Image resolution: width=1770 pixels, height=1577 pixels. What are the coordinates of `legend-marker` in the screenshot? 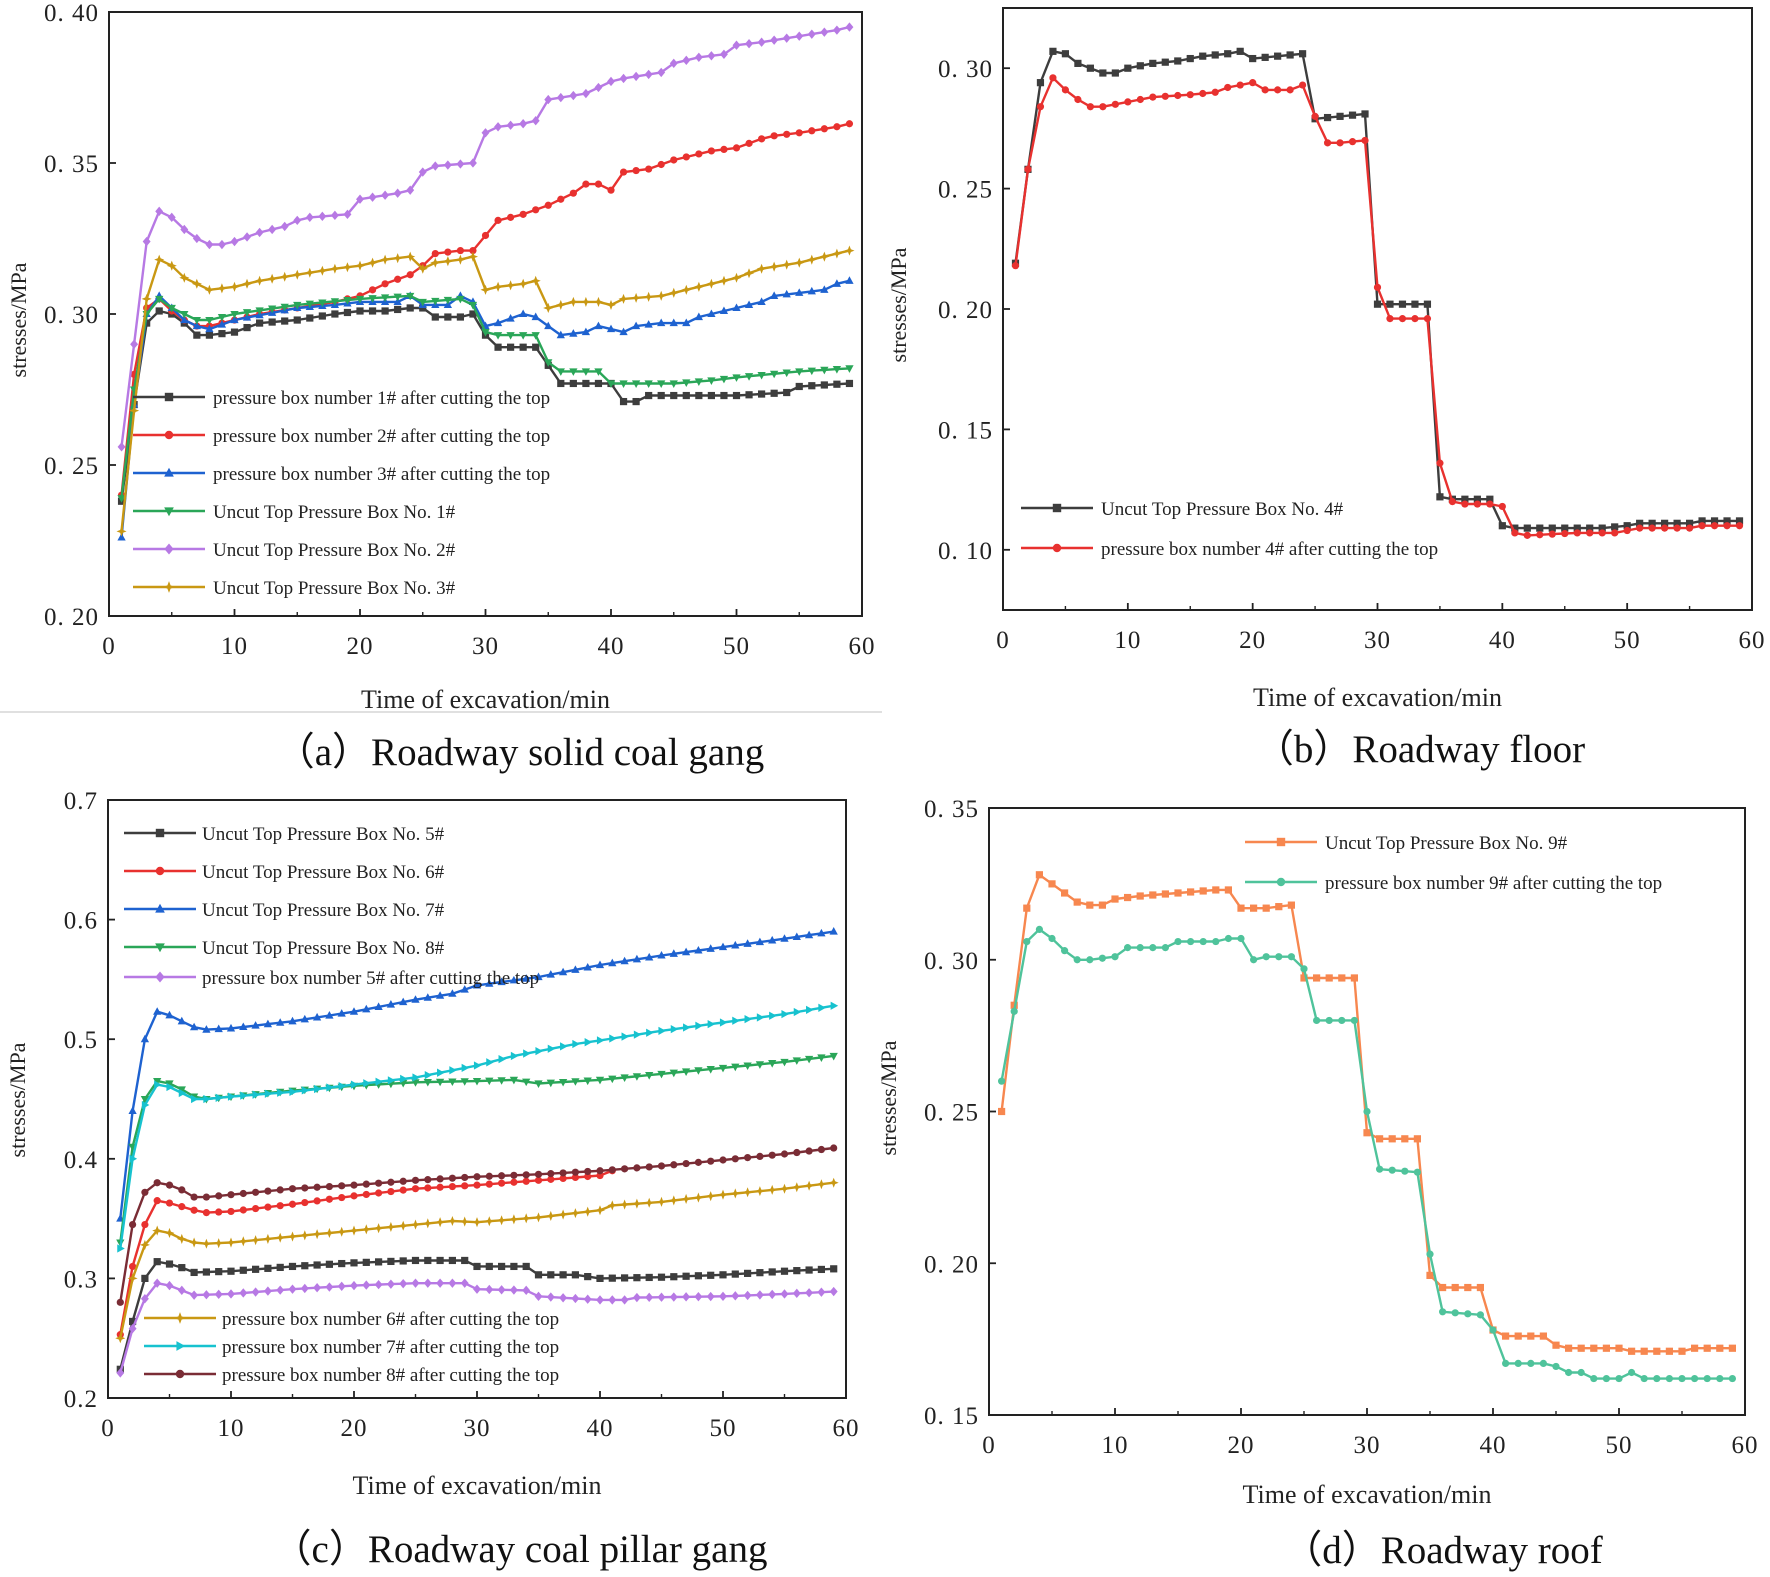 It's located at (181, 1346).